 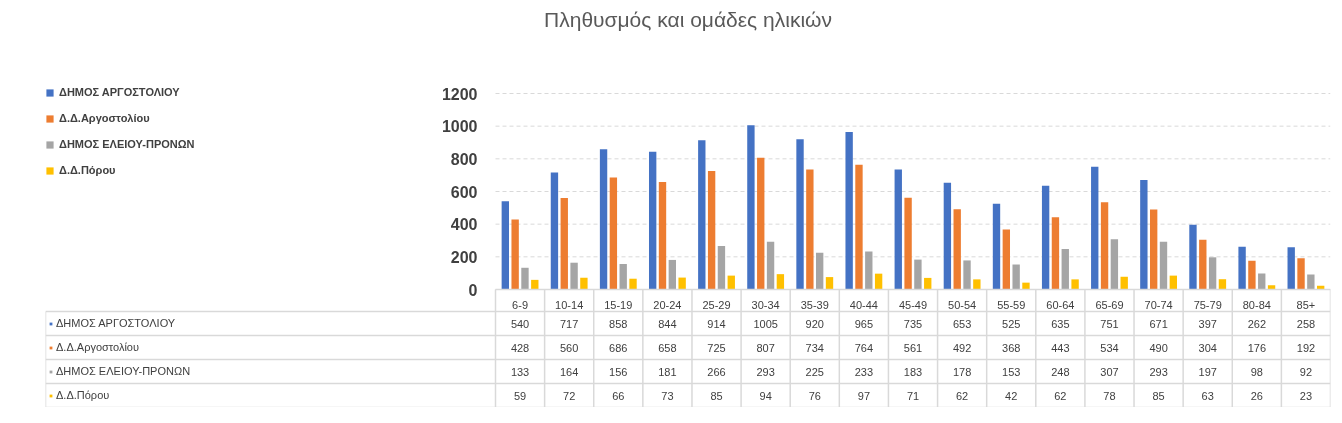 What do you see at coordinates (667, 371) in the screenshot?
I see `data-label: 181` at bounding box center [667, 371].